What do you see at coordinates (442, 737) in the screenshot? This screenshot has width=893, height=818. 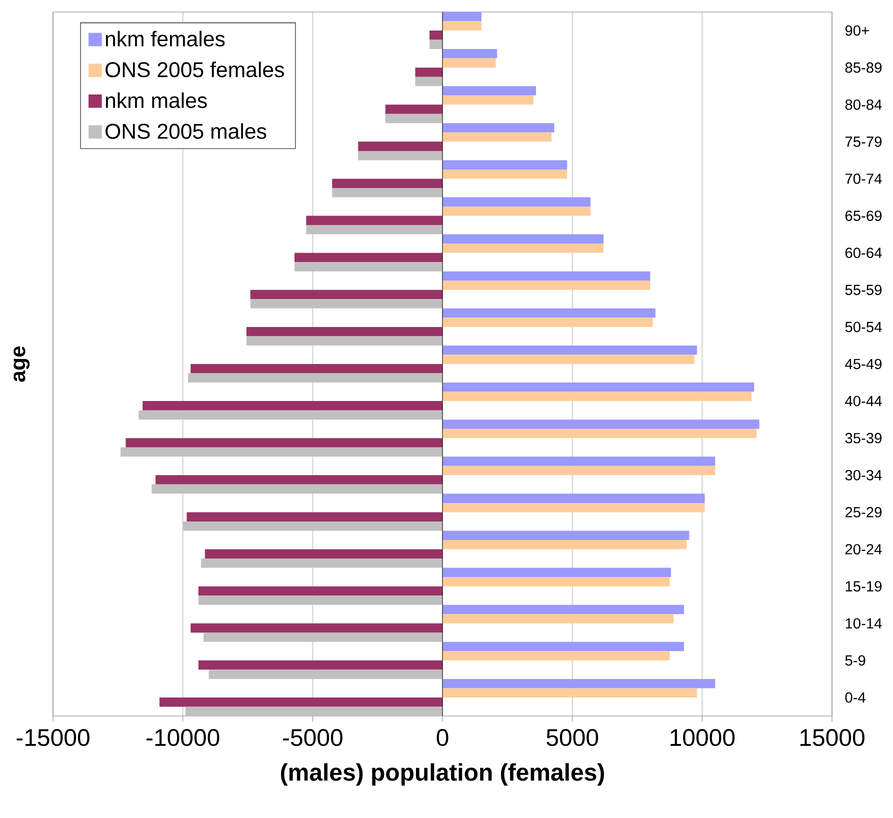 I see `x-tick-label: 0` at bounding box center [442, 737].